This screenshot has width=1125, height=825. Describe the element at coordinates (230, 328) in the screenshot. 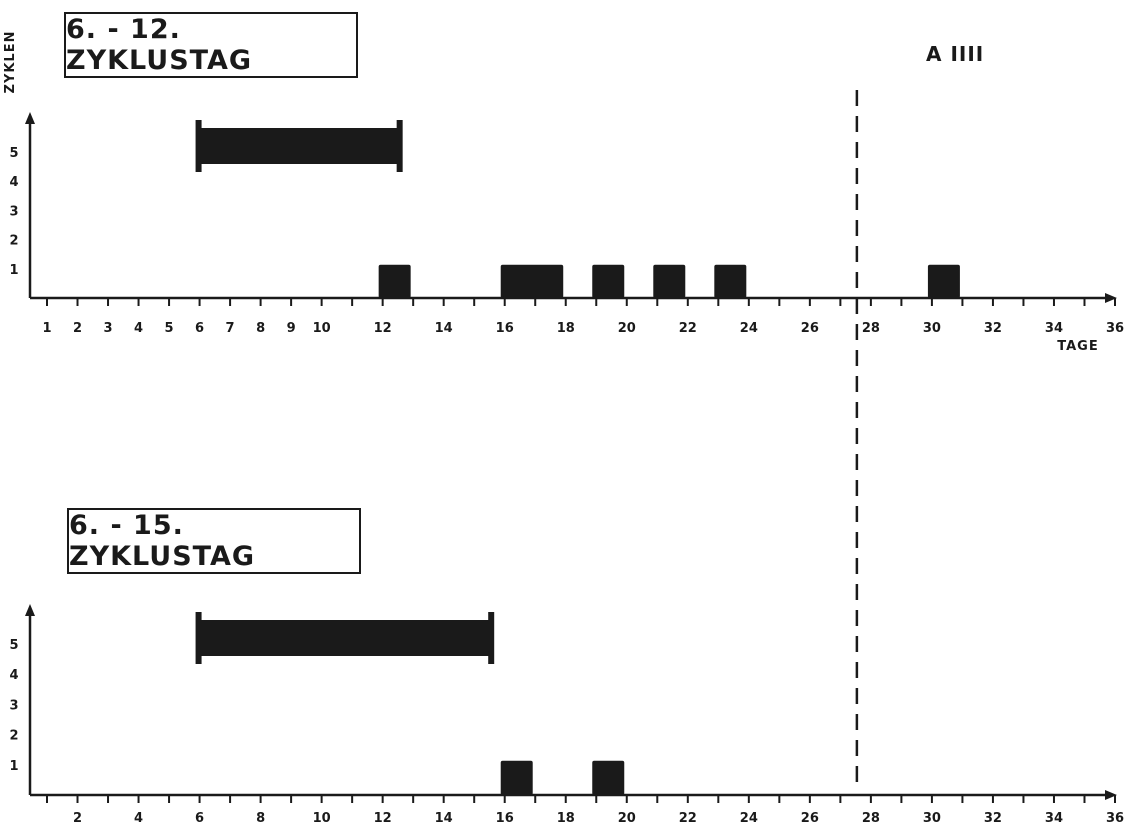

I see `x-tick-label: 7` at that location.